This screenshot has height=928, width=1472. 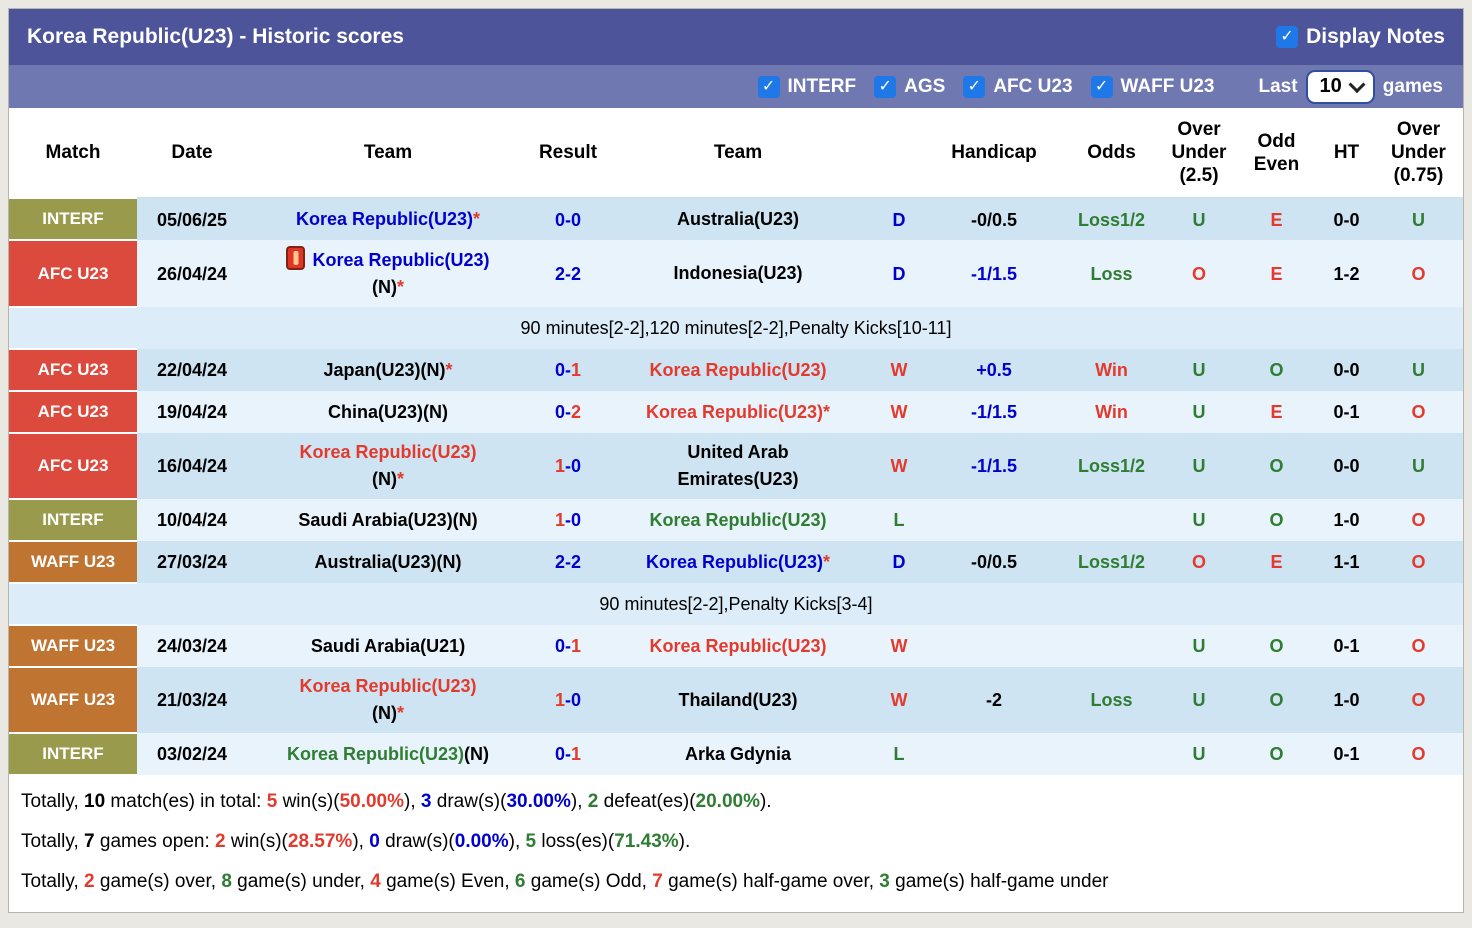 What do you see at coordinates (1111, 412) in the screenshot?
I see `odds-cell: Win` at bounding box center [1111, 412].